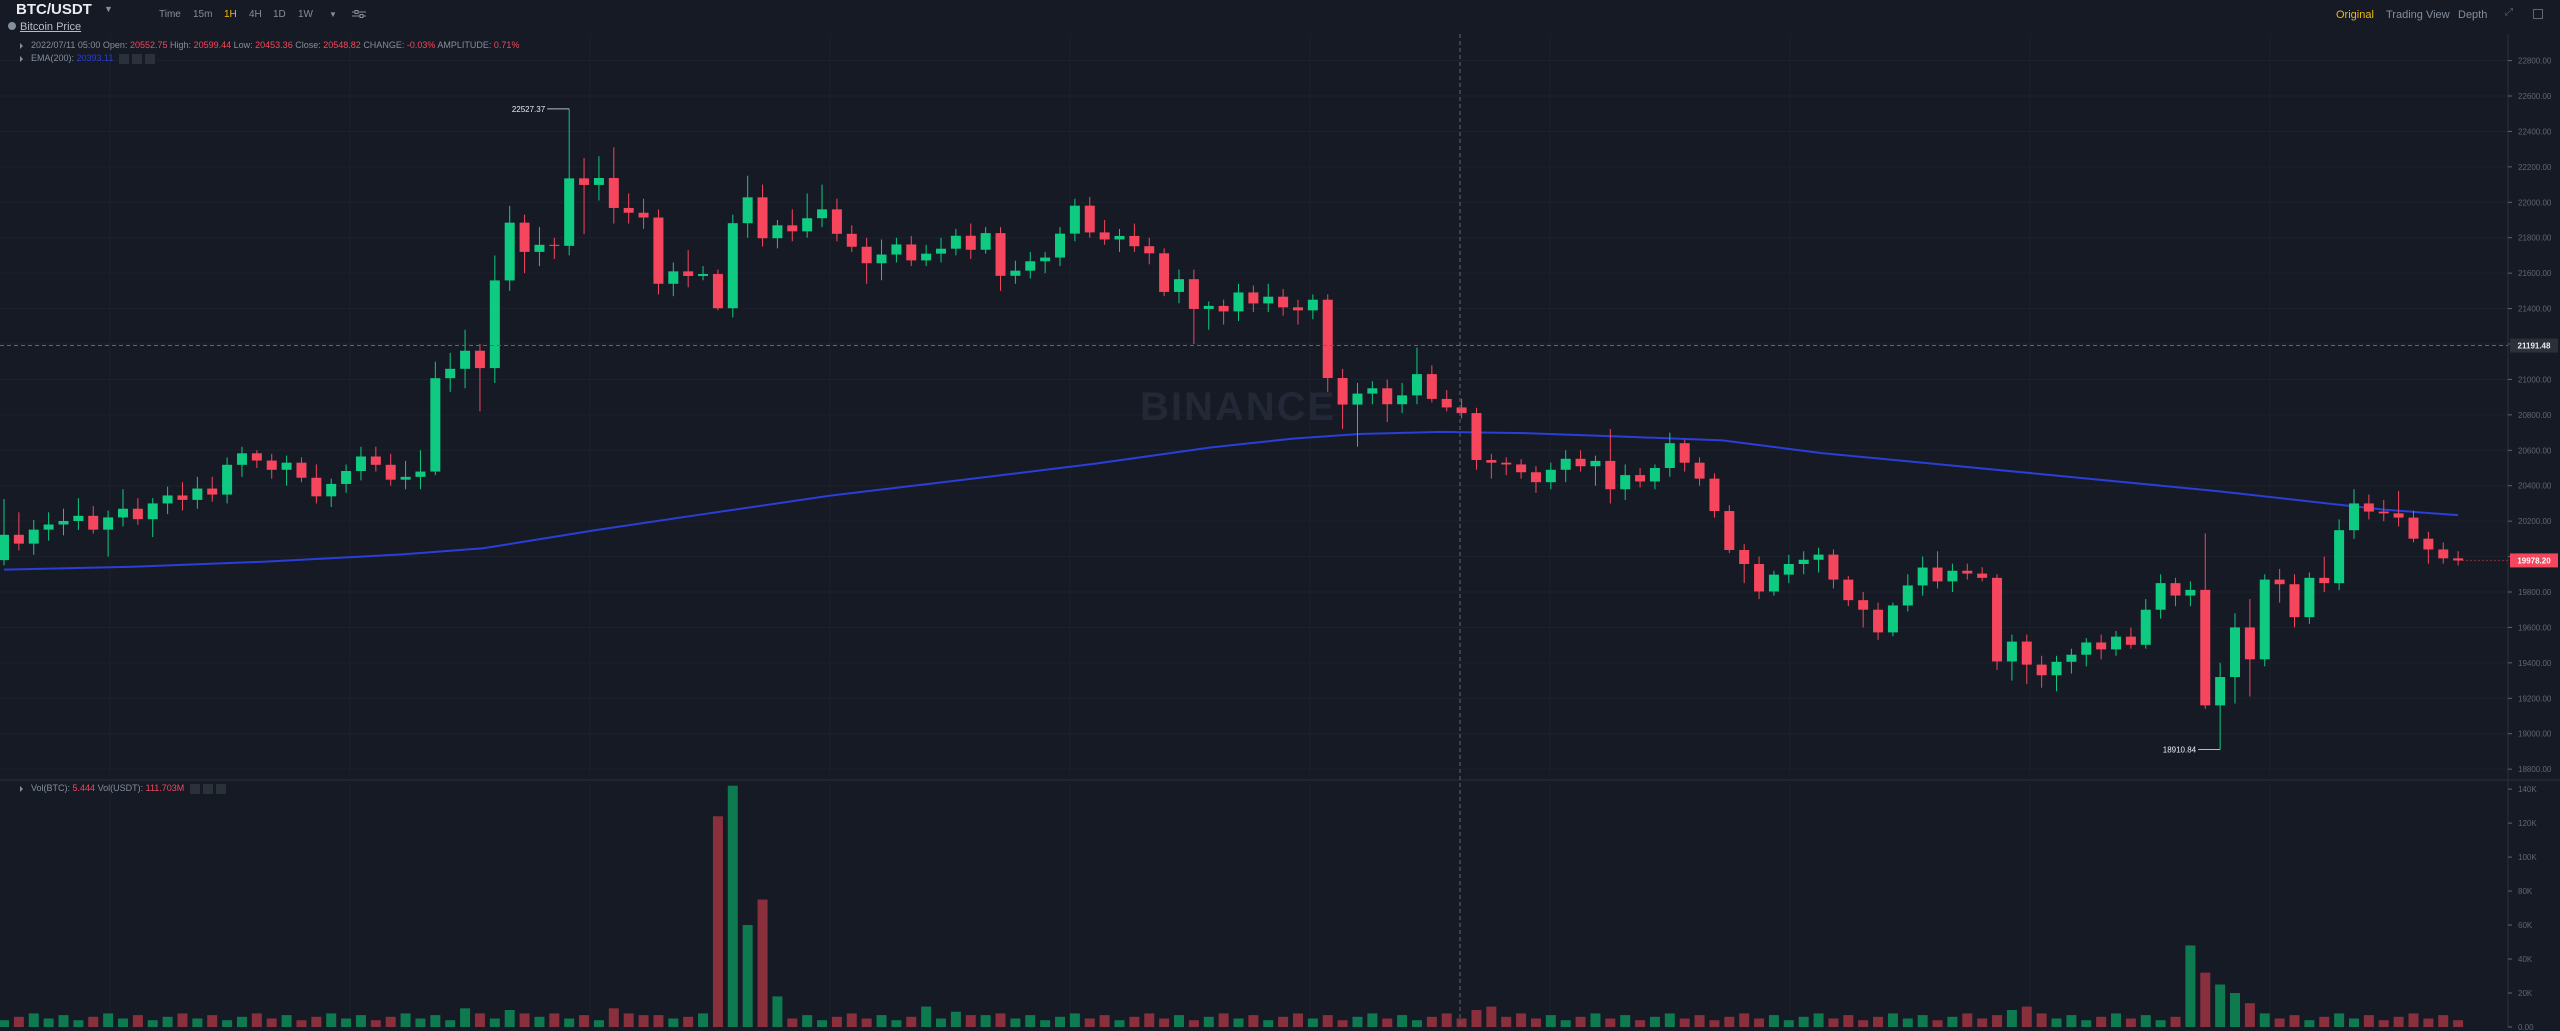  What do you see at coordinates (2509, 12) in the screenshot?
I see `expand-icon: ⤢` at bounding box center [2509, 12].